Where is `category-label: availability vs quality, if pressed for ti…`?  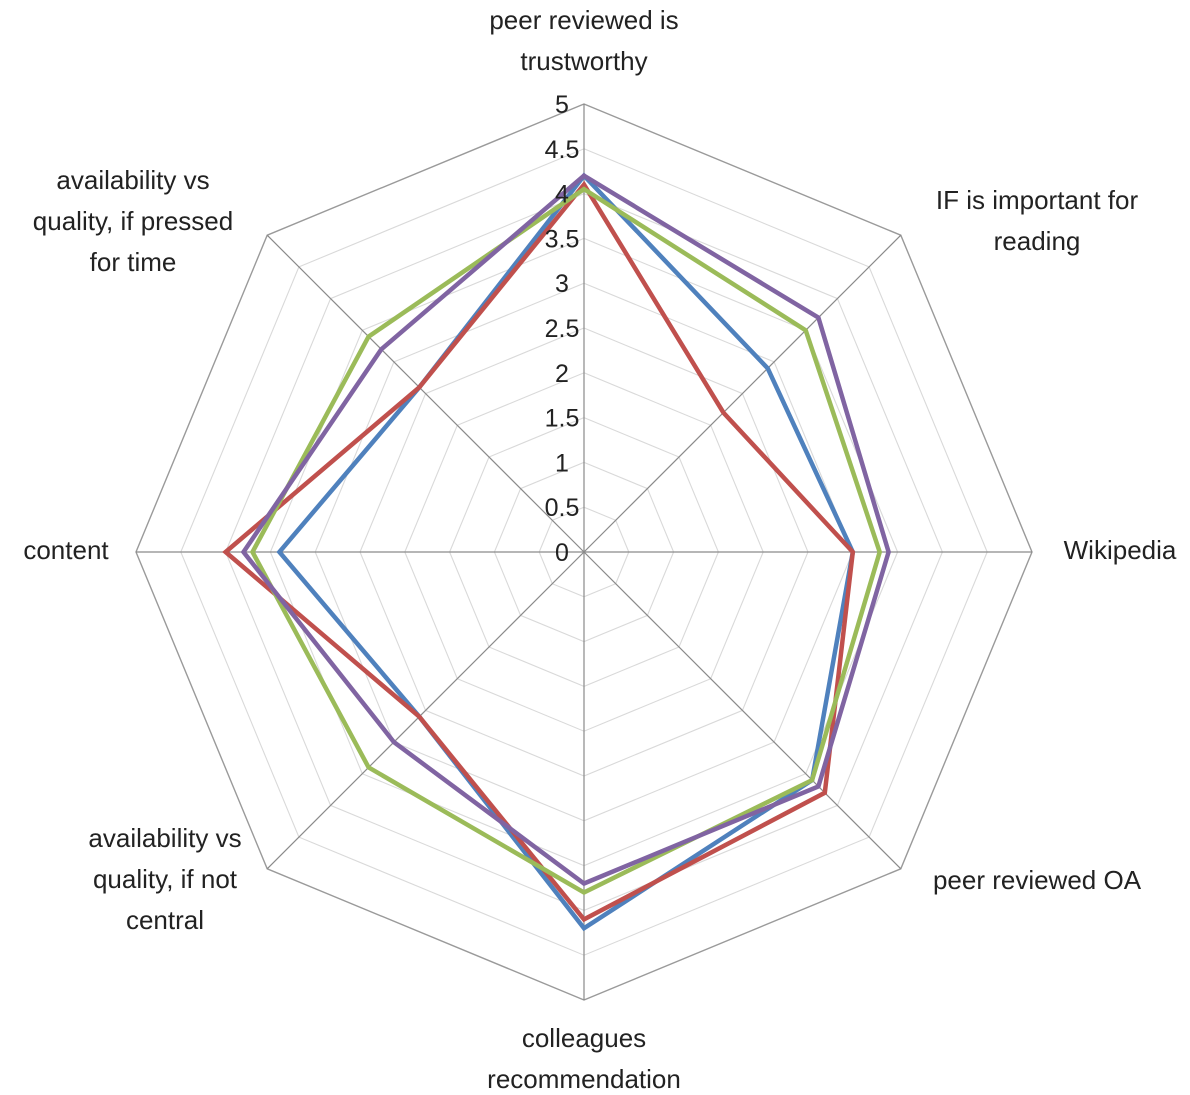
category-label: availability vs quality, if pressed for ti… is located at coordinates (133, 221).